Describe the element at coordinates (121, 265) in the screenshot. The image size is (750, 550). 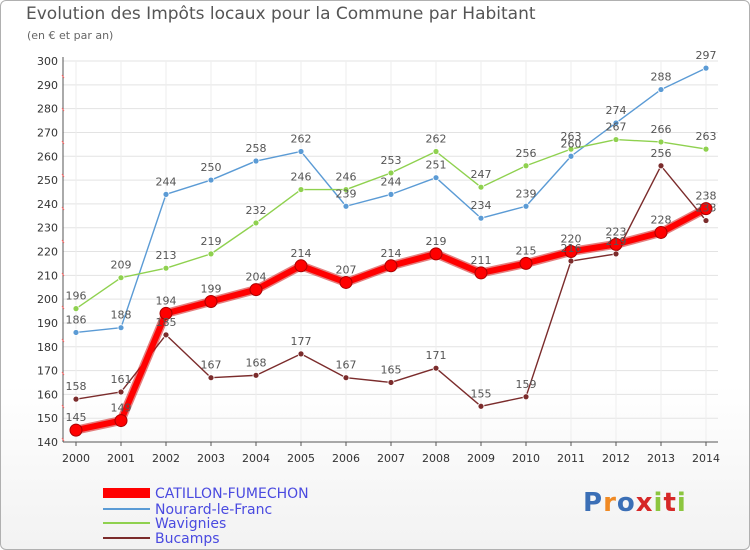
I see `data-label: 209` at that location.